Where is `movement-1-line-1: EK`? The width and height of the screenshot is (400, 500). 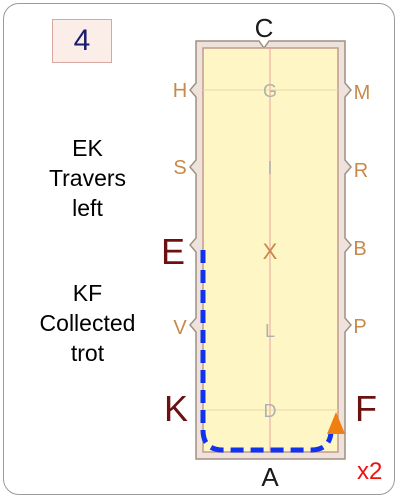
movement-1-line-1: EK is located at coordinates (87, 148).